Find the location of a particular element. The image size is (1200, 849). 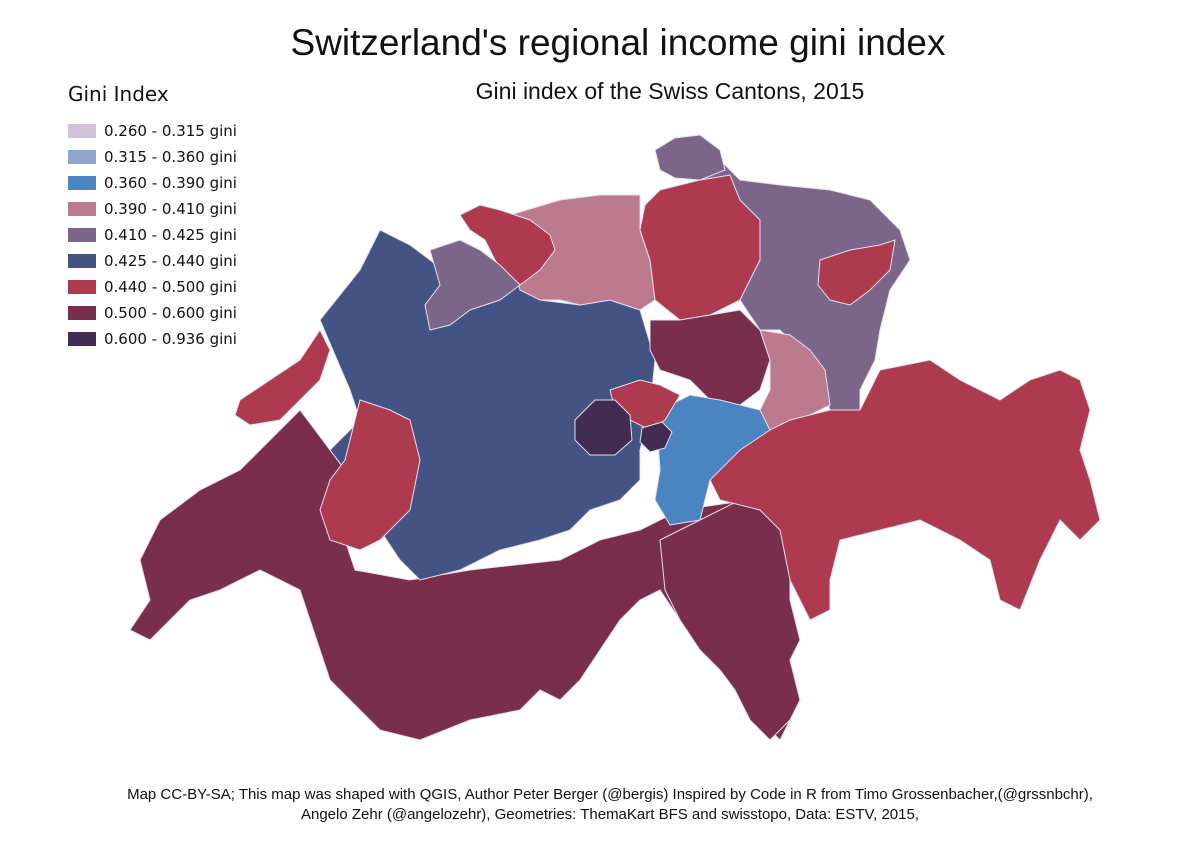

legend-label: 0.260 - 0.315 gini is located at coordinates (170, 131).